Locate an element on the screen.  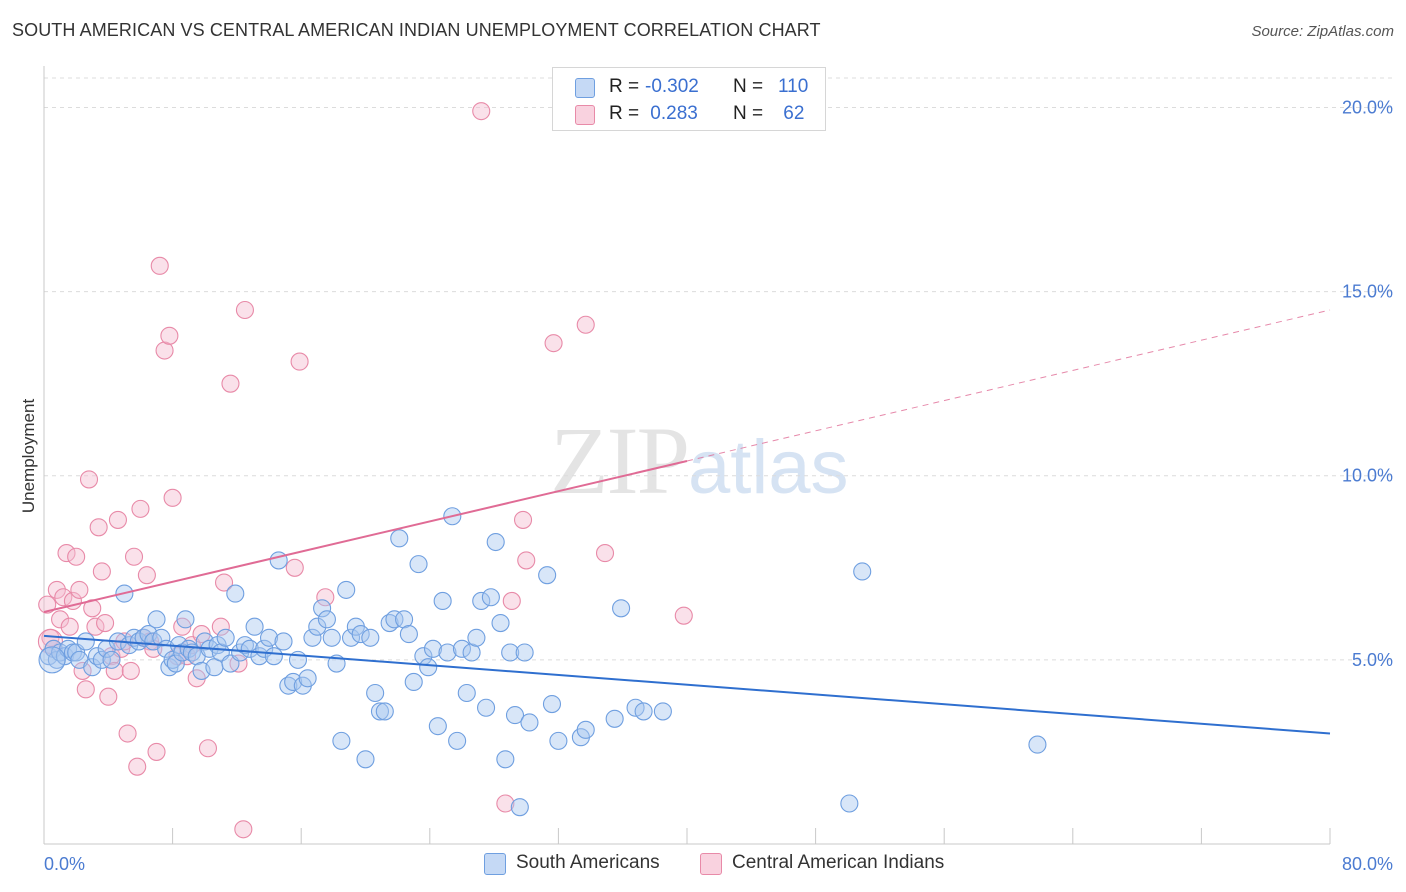
y-tick-label: 5.0% is located at coordinates (1372, 660).